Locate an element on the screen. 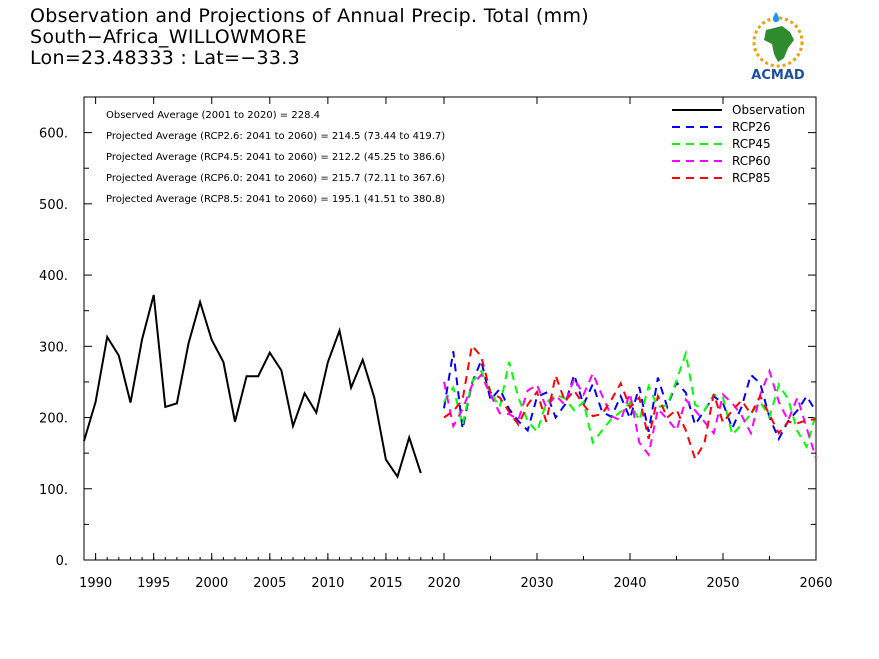  legend-label-rcp26: RCP26 is located at coordinates (751, 127).